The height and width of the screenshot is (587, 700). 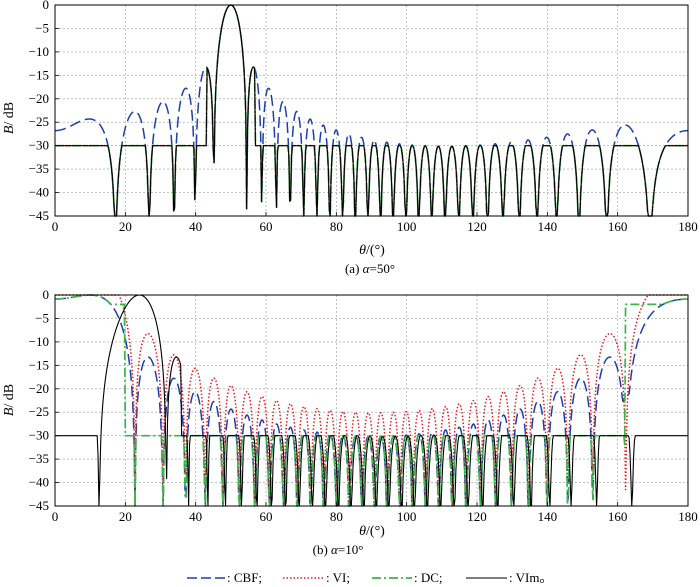 What do you see at coordinates (244, 577) in the screenshot?
I see `legend-label-cbf: : CBF;` at bounding box center [244, 577].